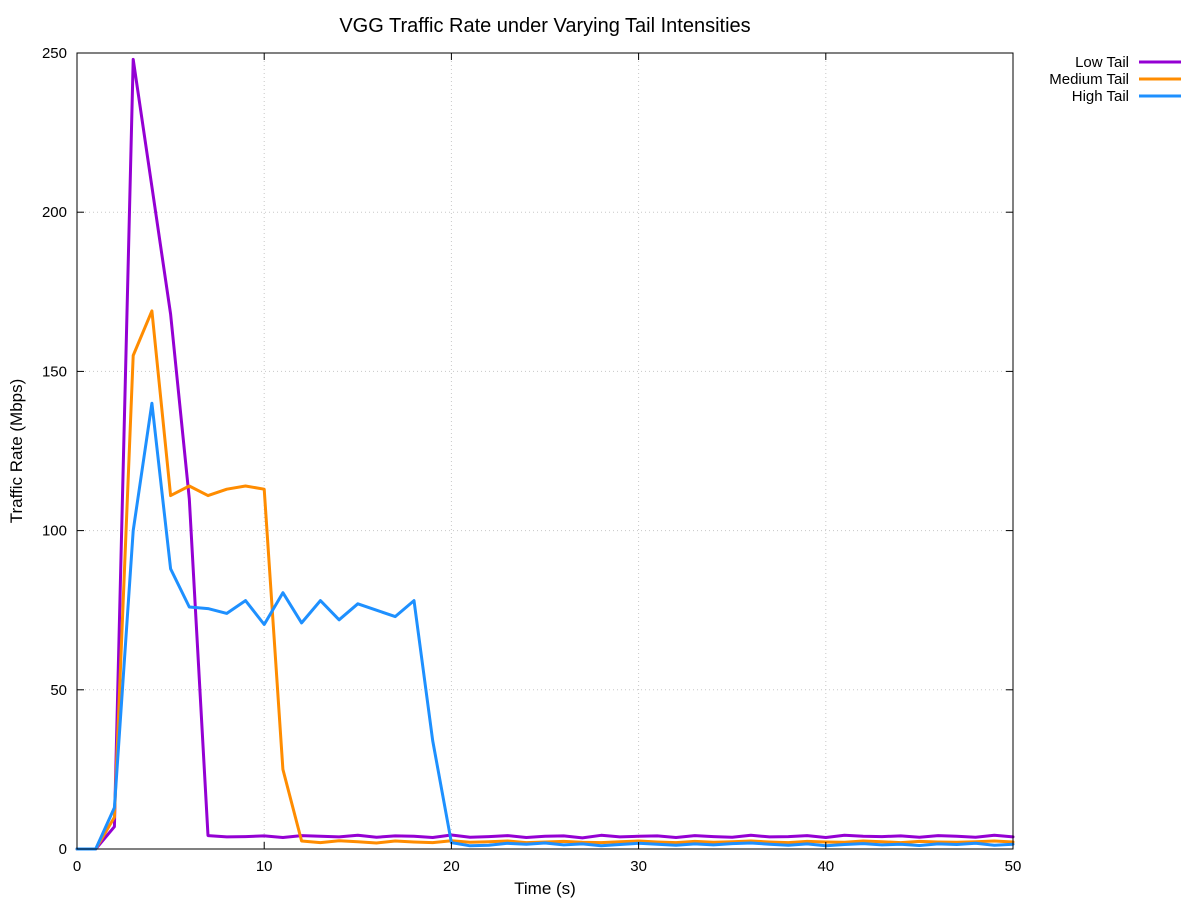 The image size is (1200, 900). Describe the element at coordinates (1089, 79) in the screenshot. I see `legend-label-medium-tail: Medium Tail` at that location.